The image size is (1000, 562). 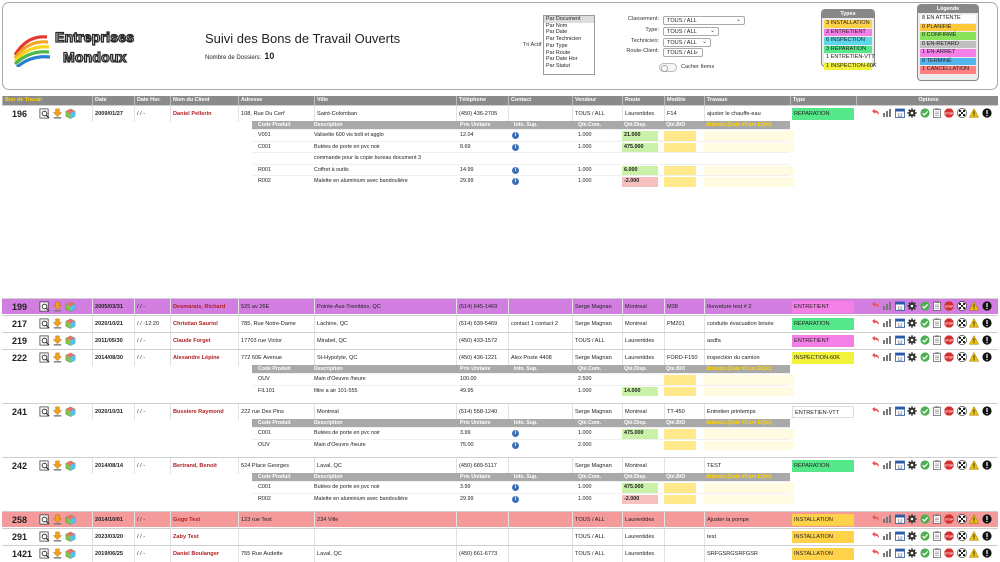 What do you see at coordinates (47, 100) in the screenshot?
I see `column-header: Bon de Travail` at bounding box center [47, 100].